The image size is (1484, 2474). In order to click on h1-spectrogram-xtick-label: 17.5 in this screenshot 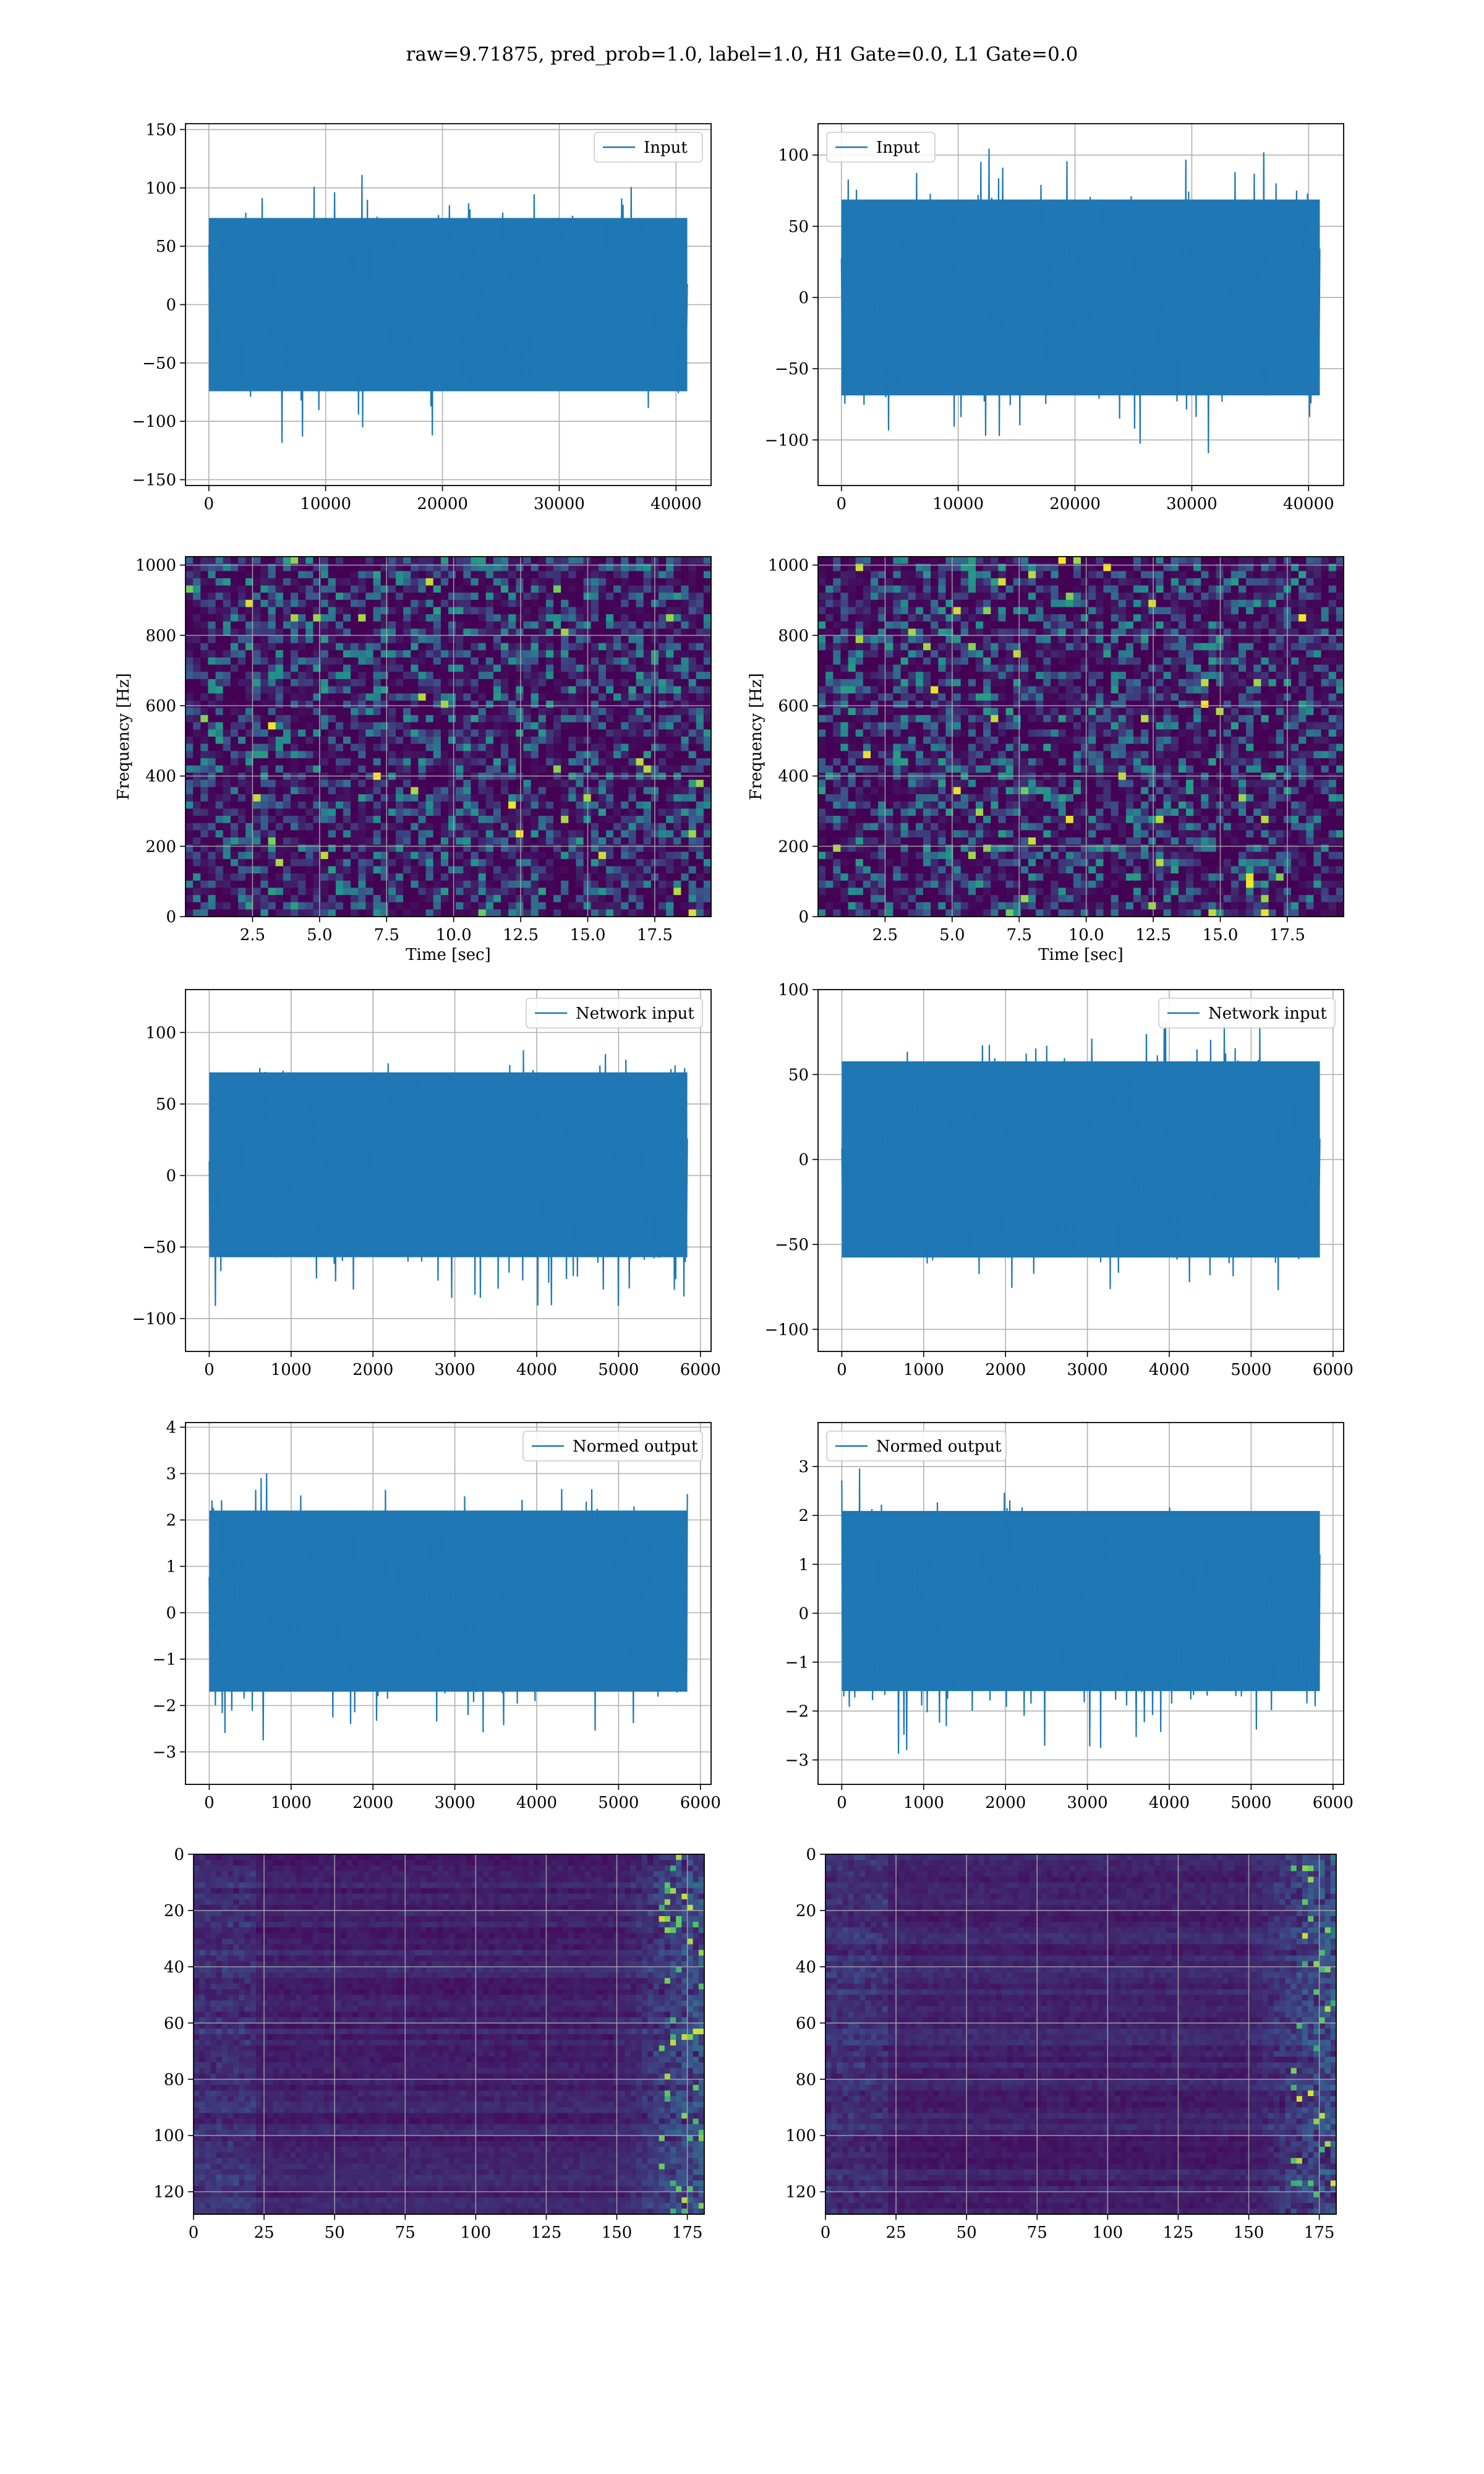, I will do `click(655, 935)`.